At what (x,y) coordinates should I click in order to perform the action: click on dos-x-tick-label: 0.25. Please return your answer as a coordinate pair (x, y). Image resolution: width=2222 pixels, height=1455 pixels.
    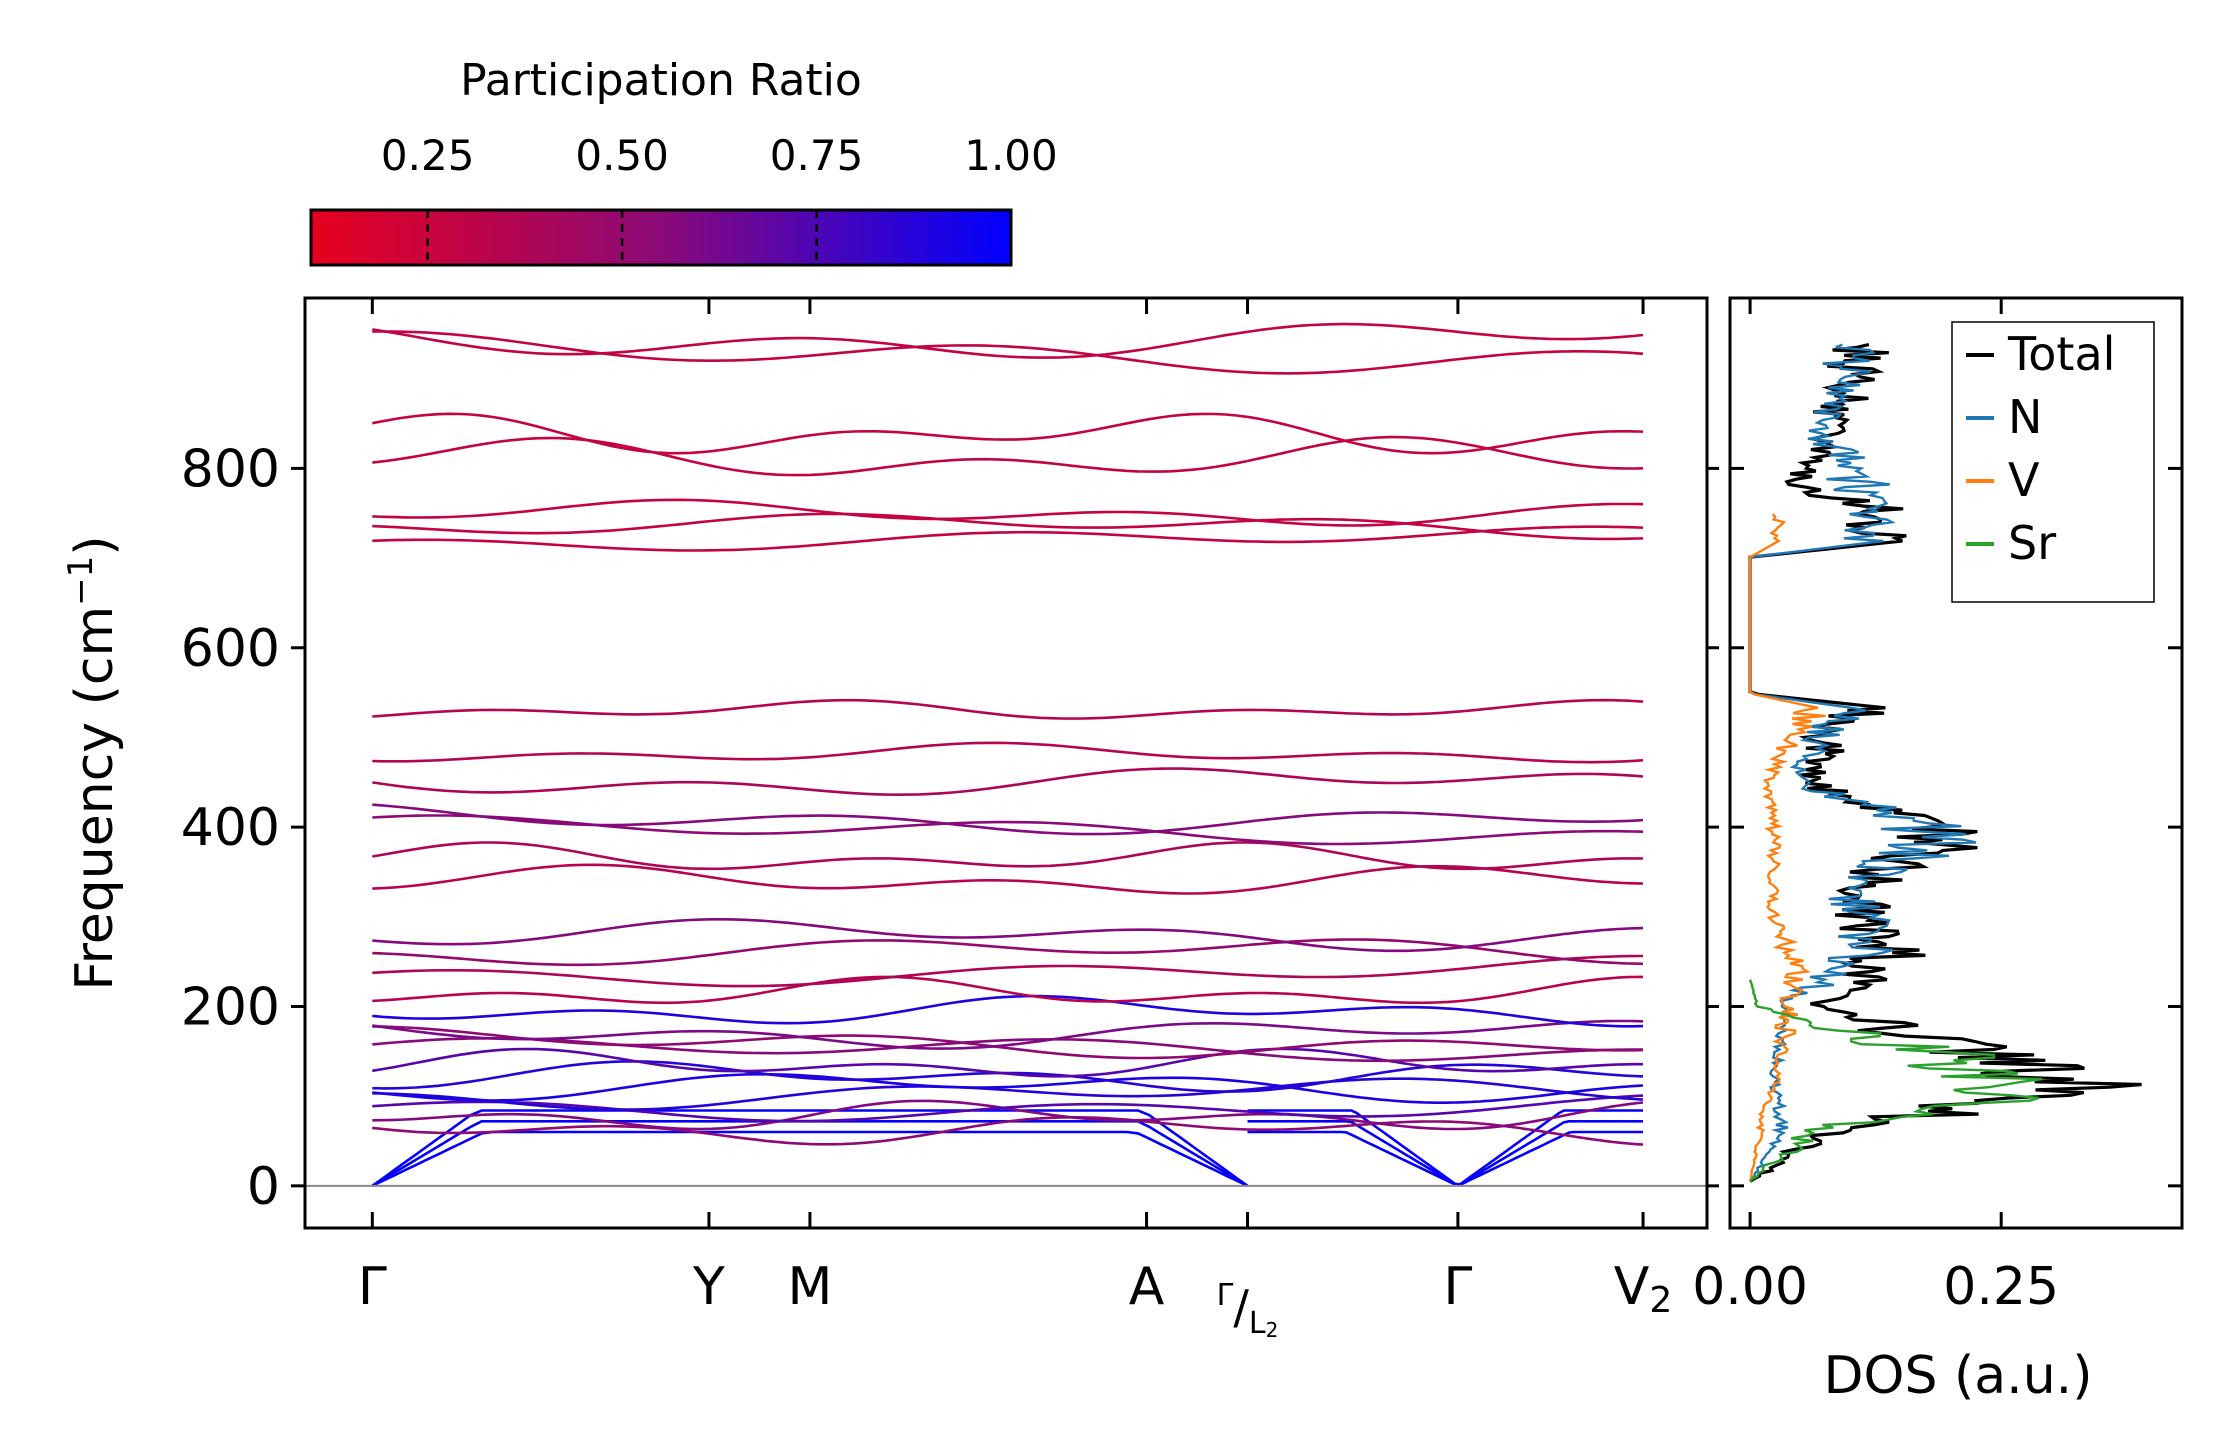
    Looking at the image, I should click on (2001, 1287).